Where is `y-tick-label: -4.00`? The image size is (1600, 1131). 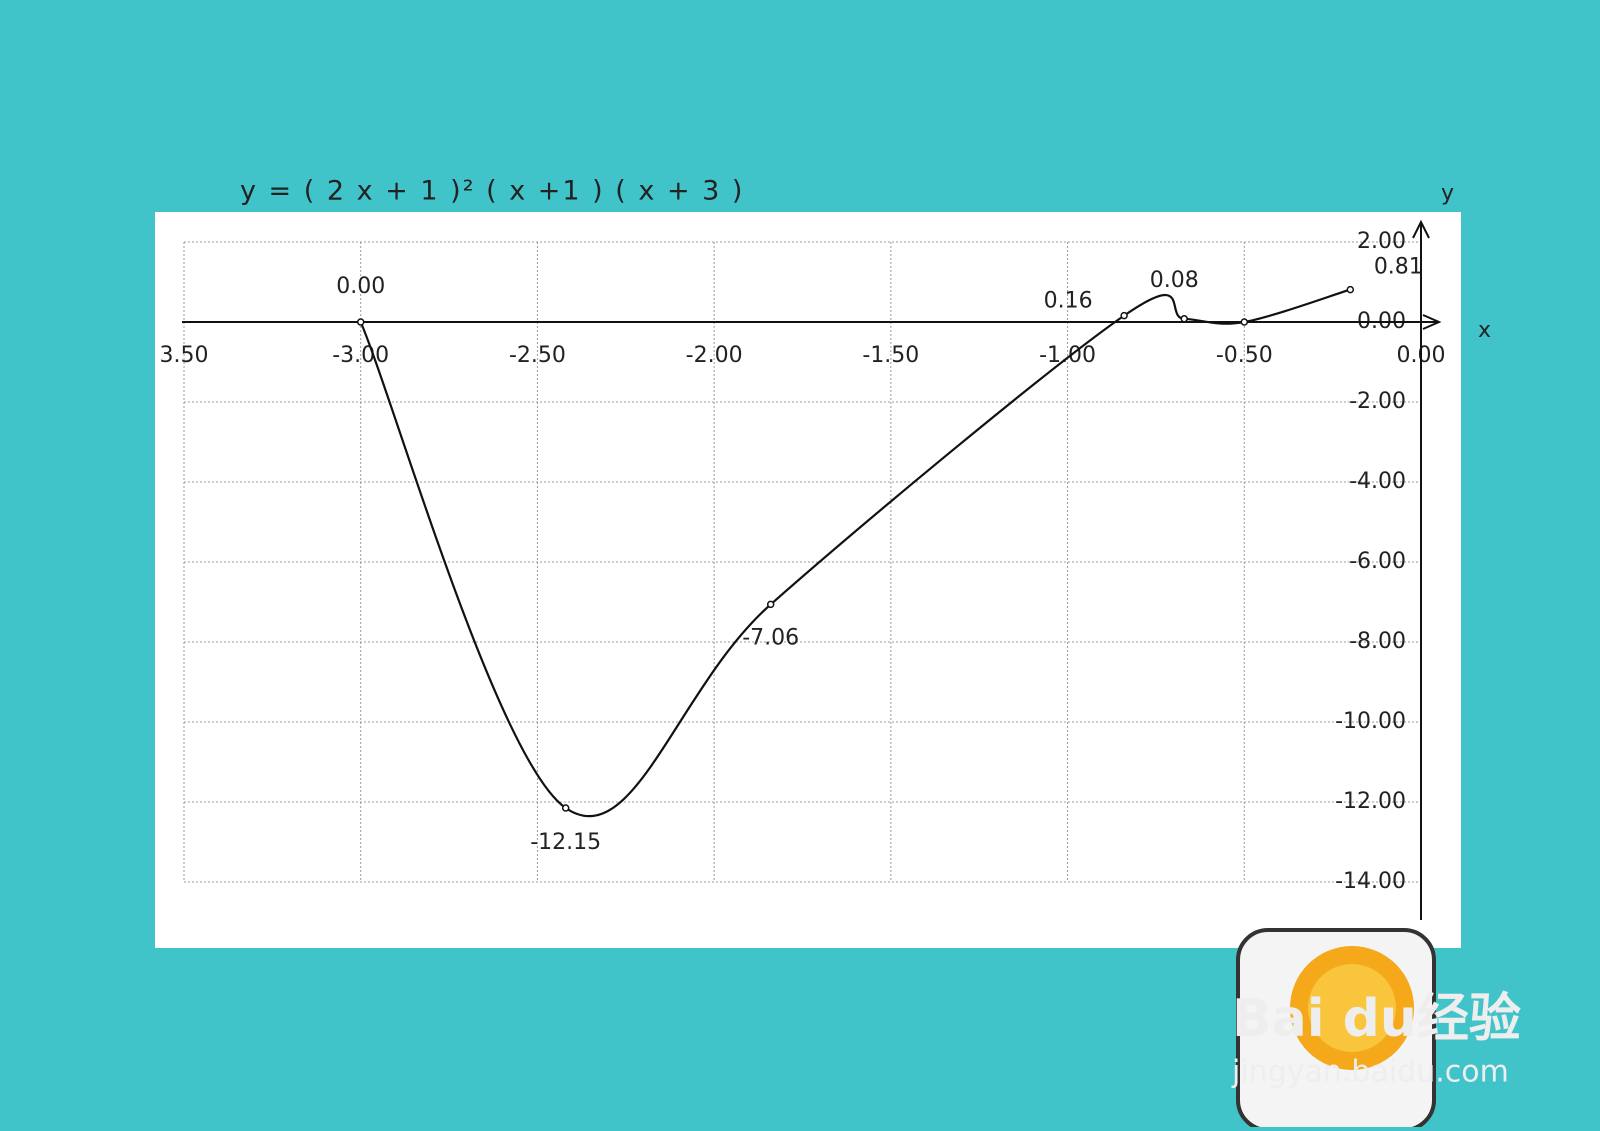
y-tick-label: -4.00 is located at coordinates (1377, 481).